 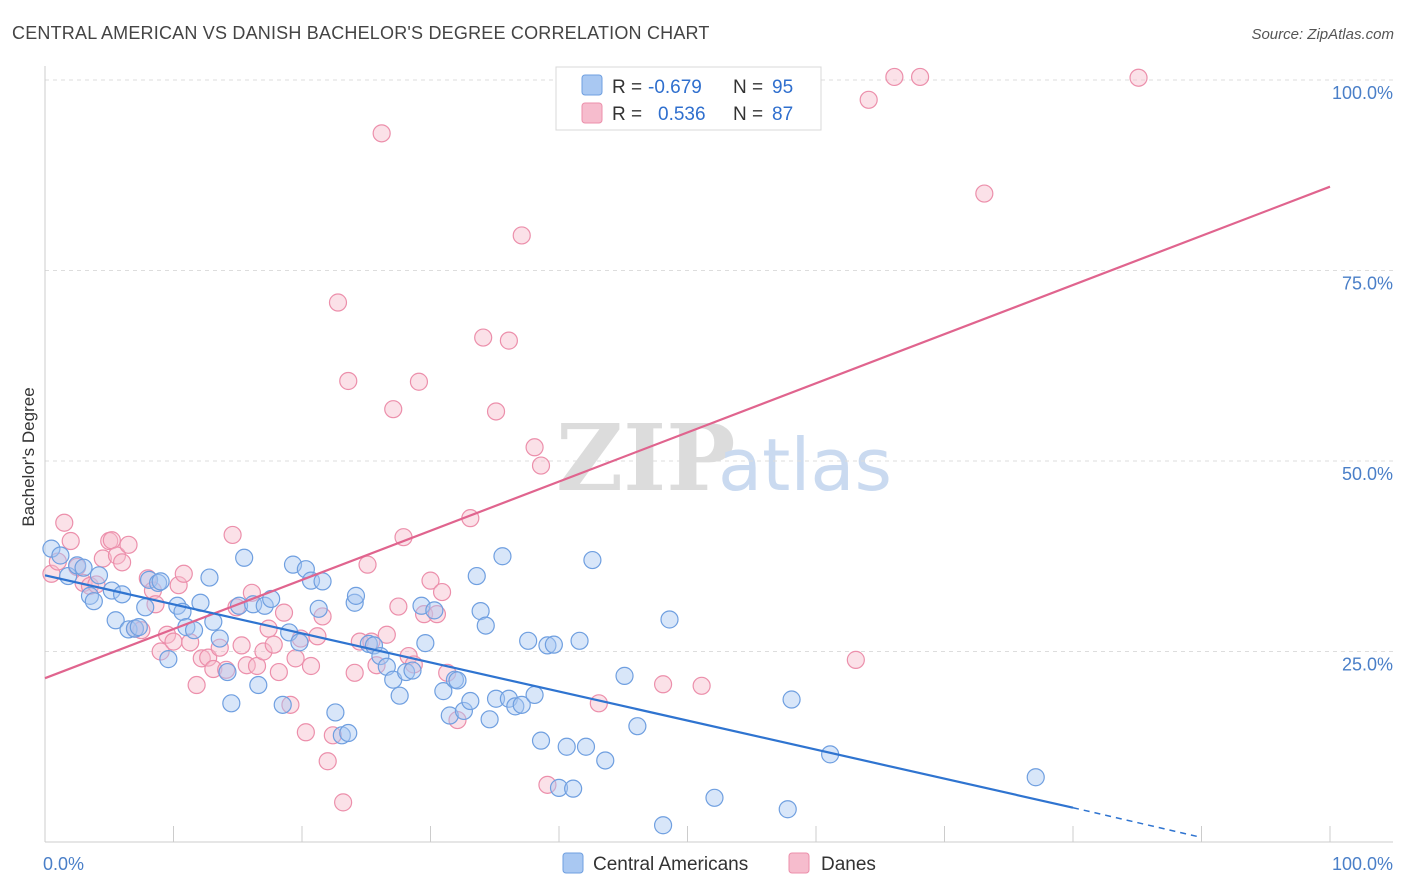 I want to click on bottom-legend-swatch-danes, so click(x=799, y=863).